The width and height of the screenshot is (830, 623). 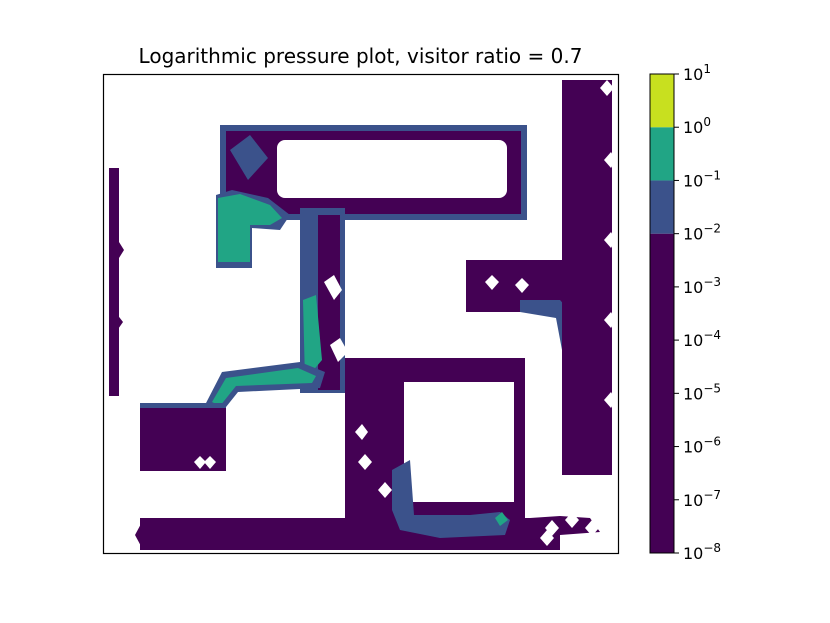 What do you see at coordinates (697, 73) in the screenshot?
I see `colorbar-tick-label: 10¹` at bounding box center [697, 73].